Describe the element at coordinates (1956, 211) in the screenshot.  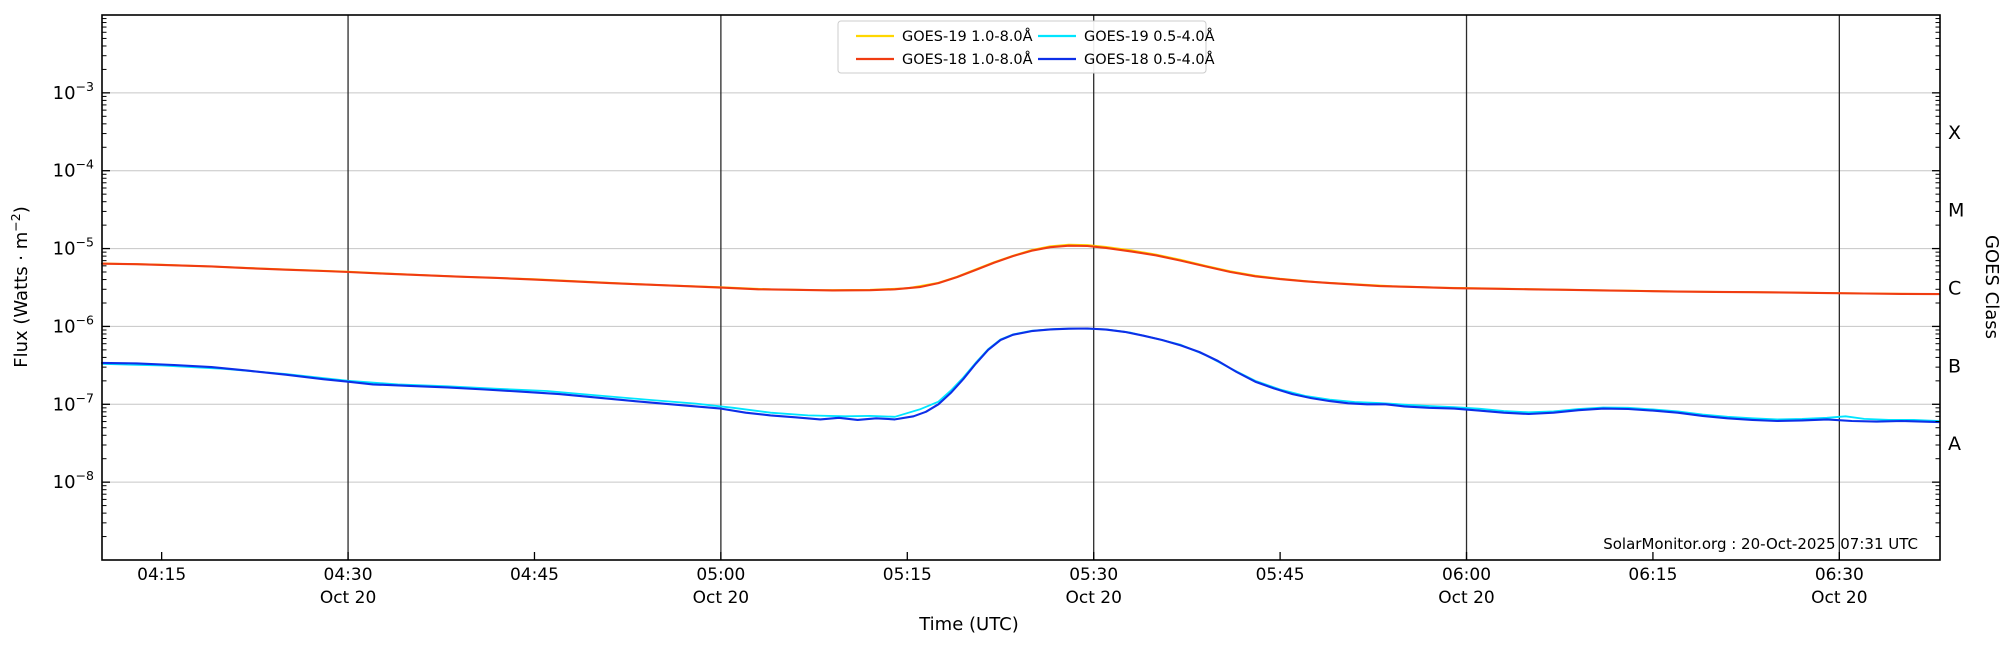
I see `goes-class-letter-m: M` at that location.